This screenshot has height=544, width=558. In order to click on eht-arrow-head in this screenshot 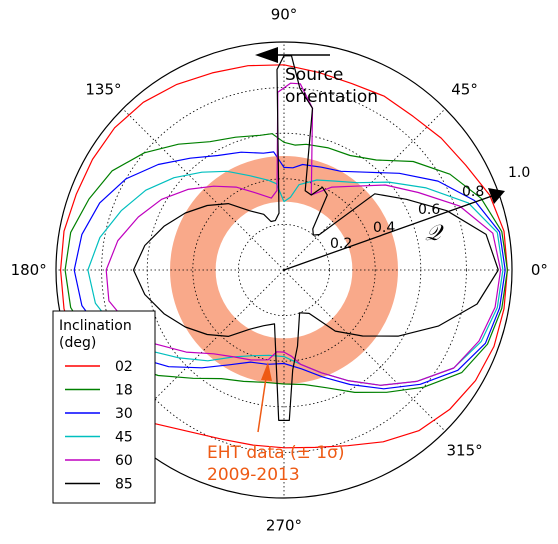, I will do `click(266, 371)`.